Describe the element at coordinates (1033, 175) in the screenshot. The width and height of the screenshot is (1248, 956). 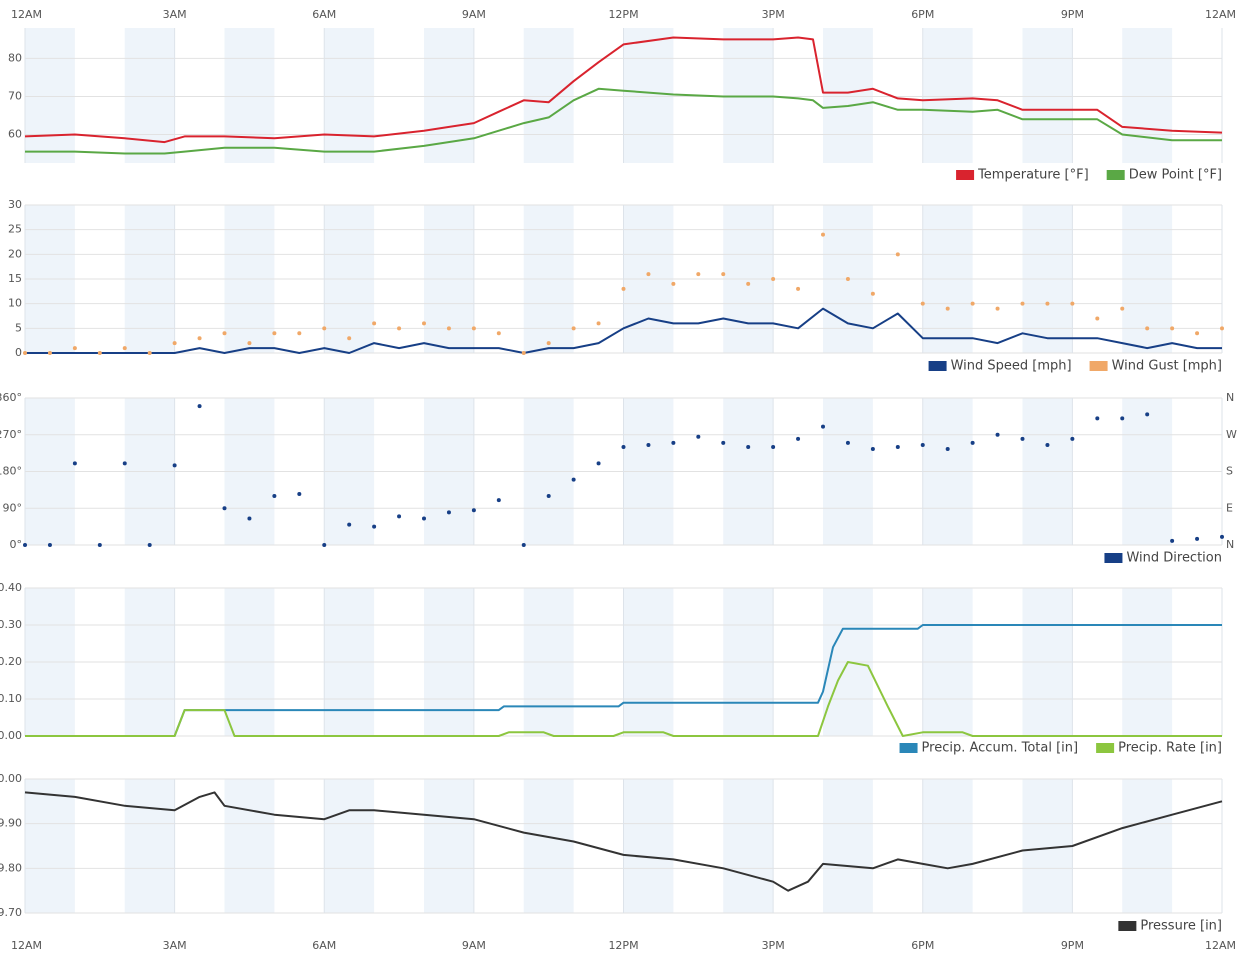
I see `legend-label: Temperature [°F]` at that location.